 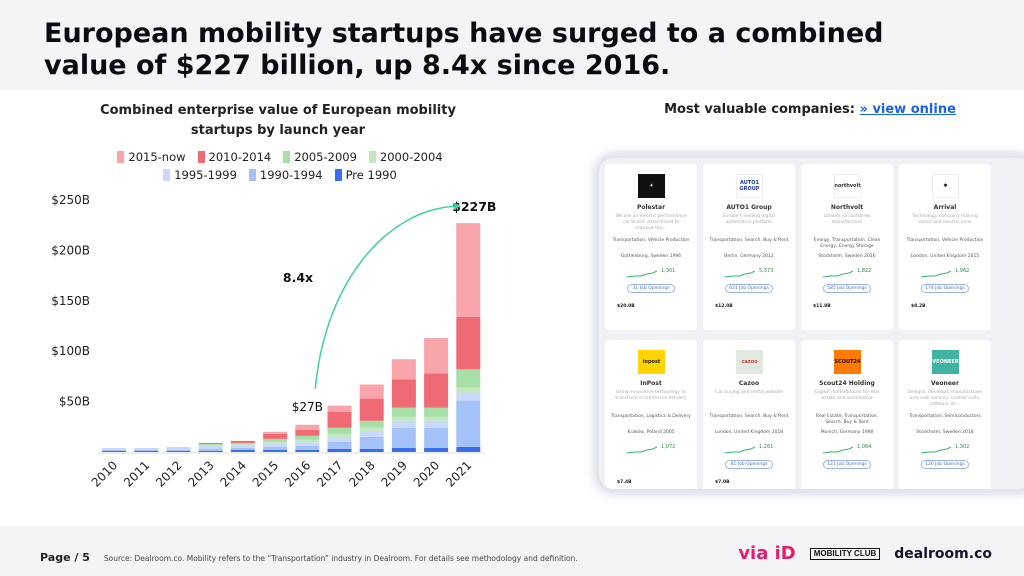 What do you see at coordinates (298, 277) in the screenshot?
I see `growth-label: 8.4x` at bounding box center [298, 277].